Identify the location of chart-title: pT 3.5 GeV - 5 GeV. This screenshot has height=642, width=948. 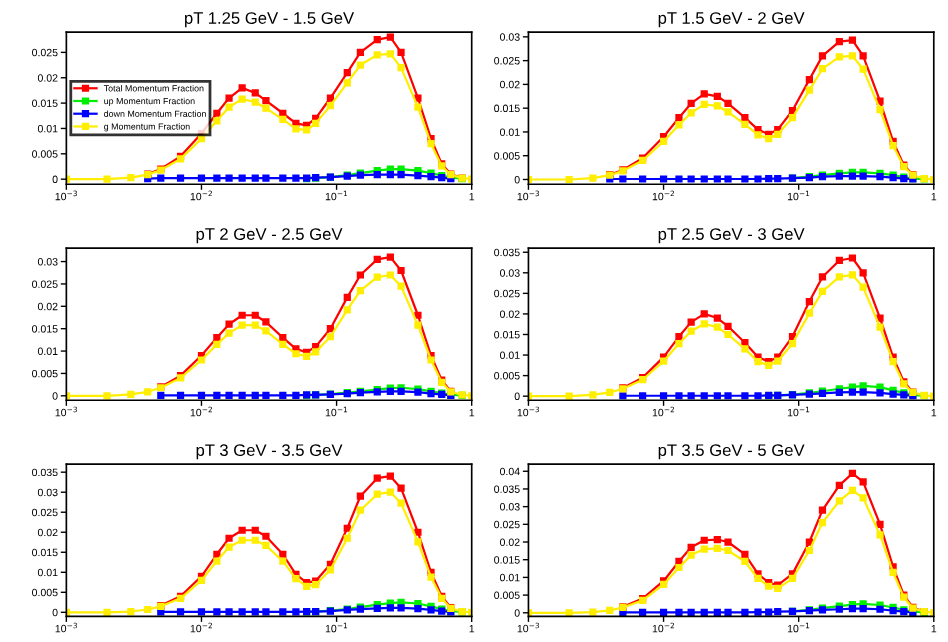
(731, 452).